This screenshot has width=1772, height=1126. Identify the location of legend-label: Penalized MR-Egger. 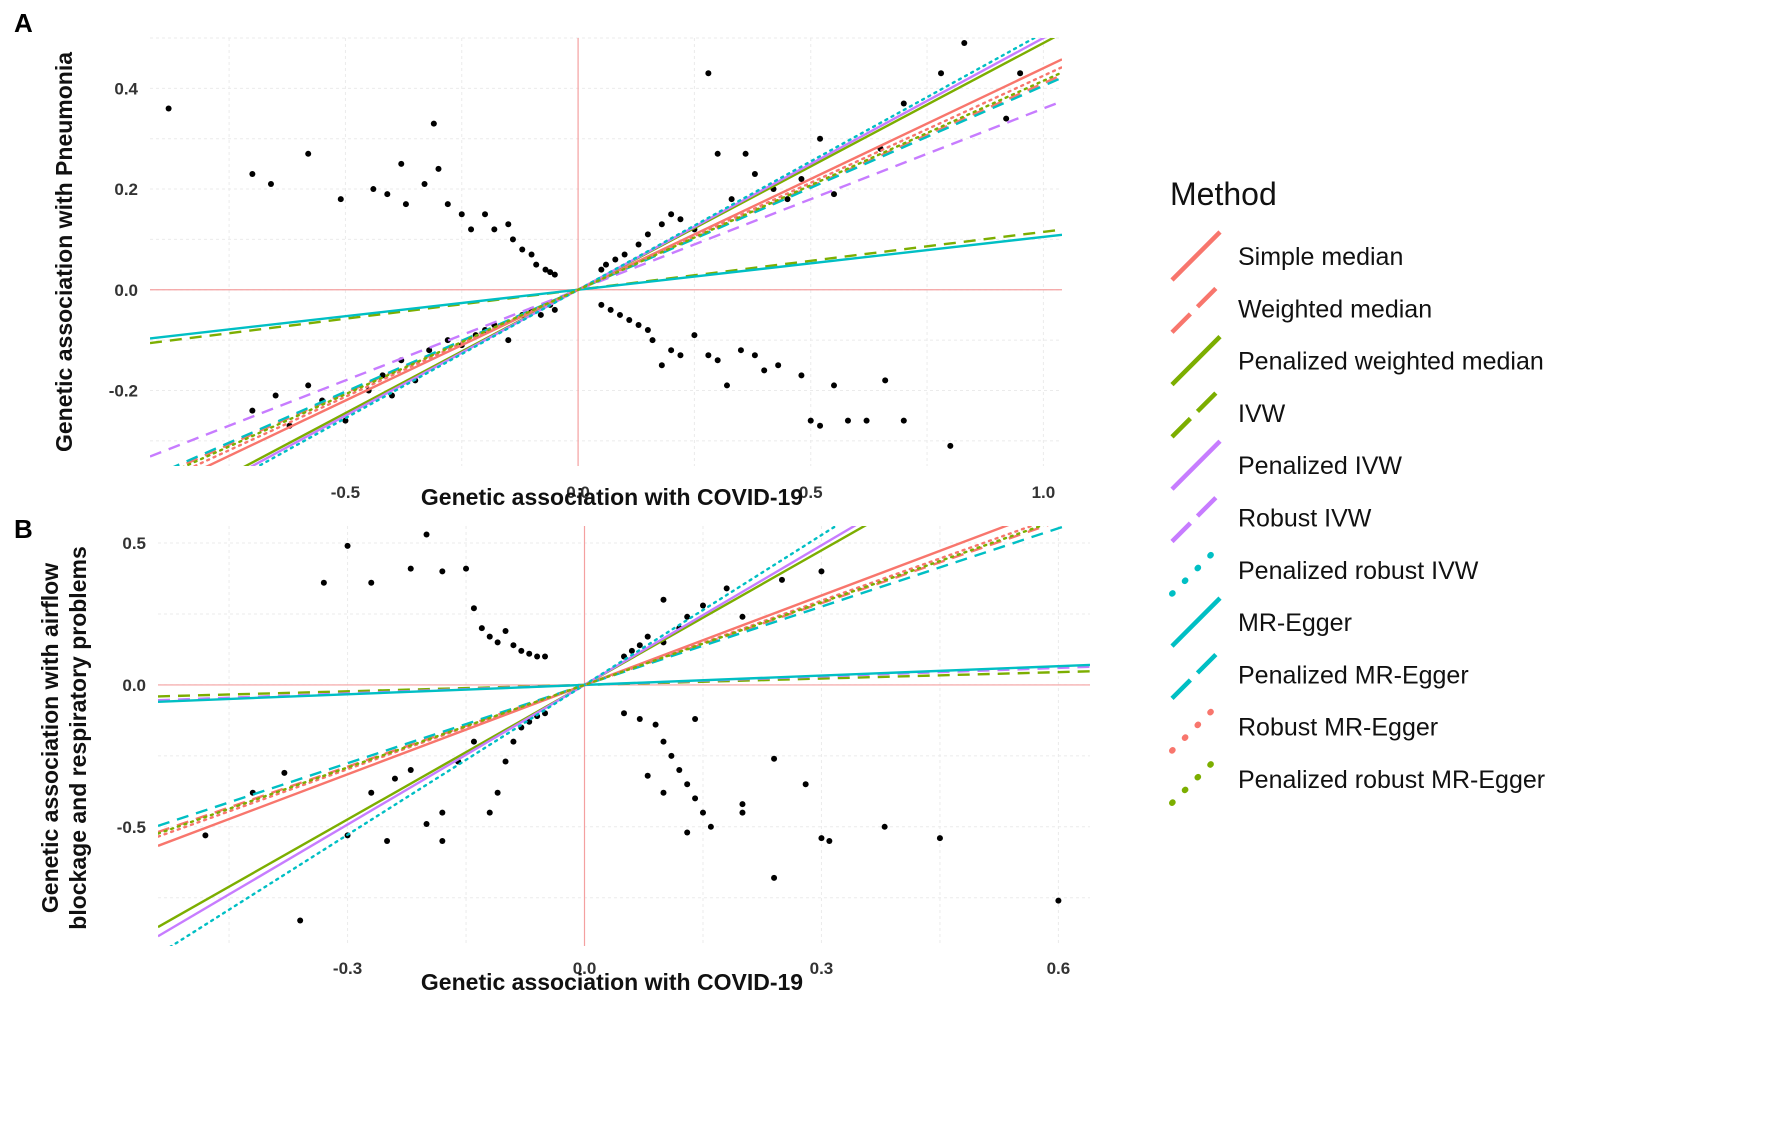
(1353, 675).